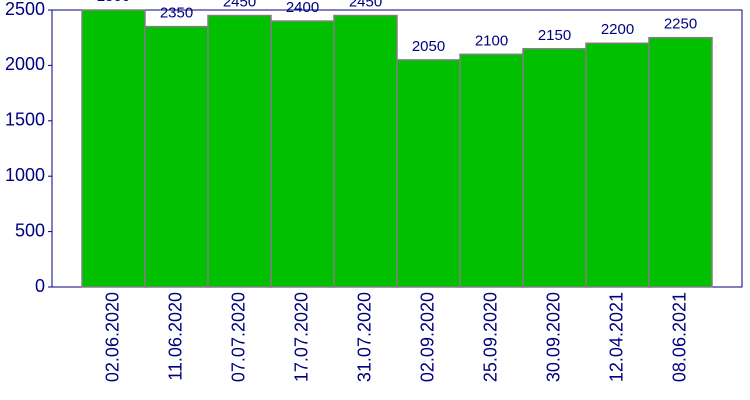 This screenshot has height=400, width=750. I want to click on y-tick-label: 1000, so click(25, 175).